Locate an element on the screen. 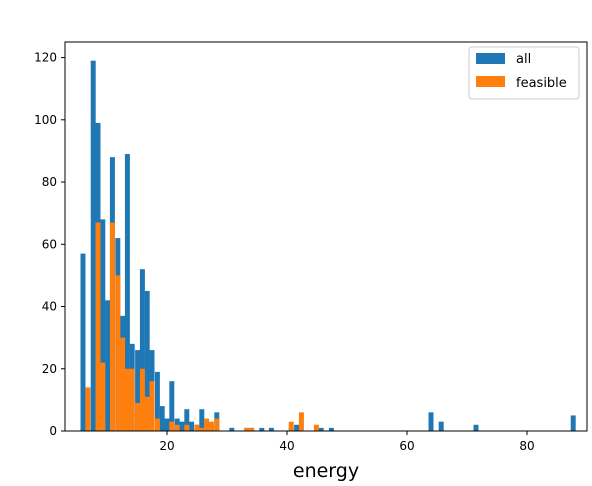  legend: all feasible is located at coordinates (524, 73).